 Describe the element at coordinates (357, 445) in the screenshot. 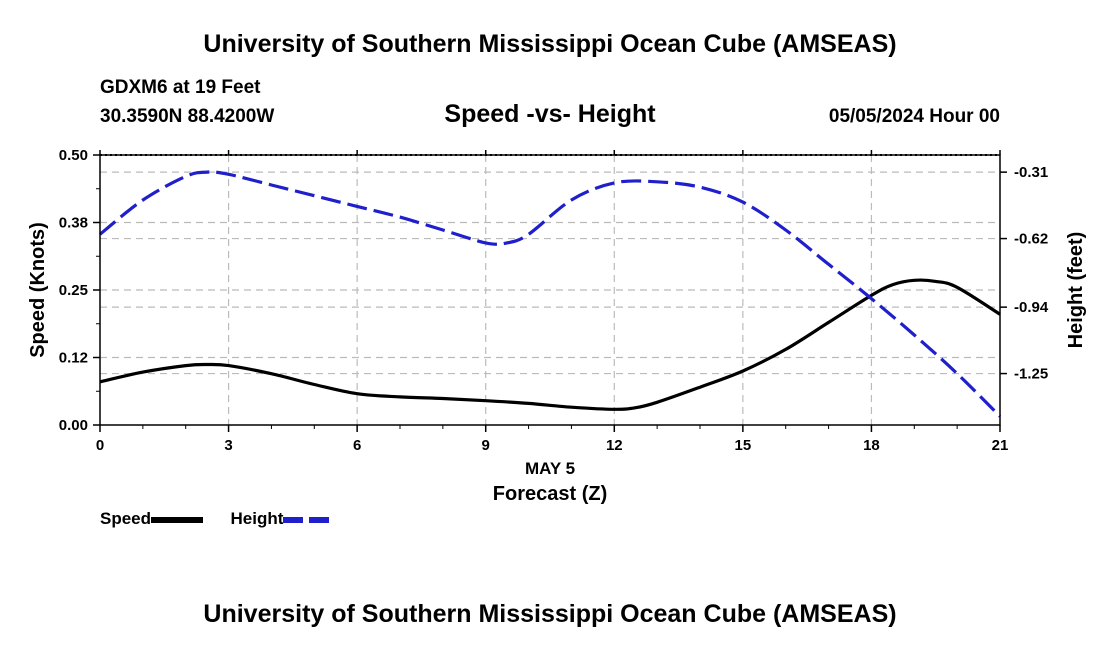

I see `x-tick-label: 6` at that location.